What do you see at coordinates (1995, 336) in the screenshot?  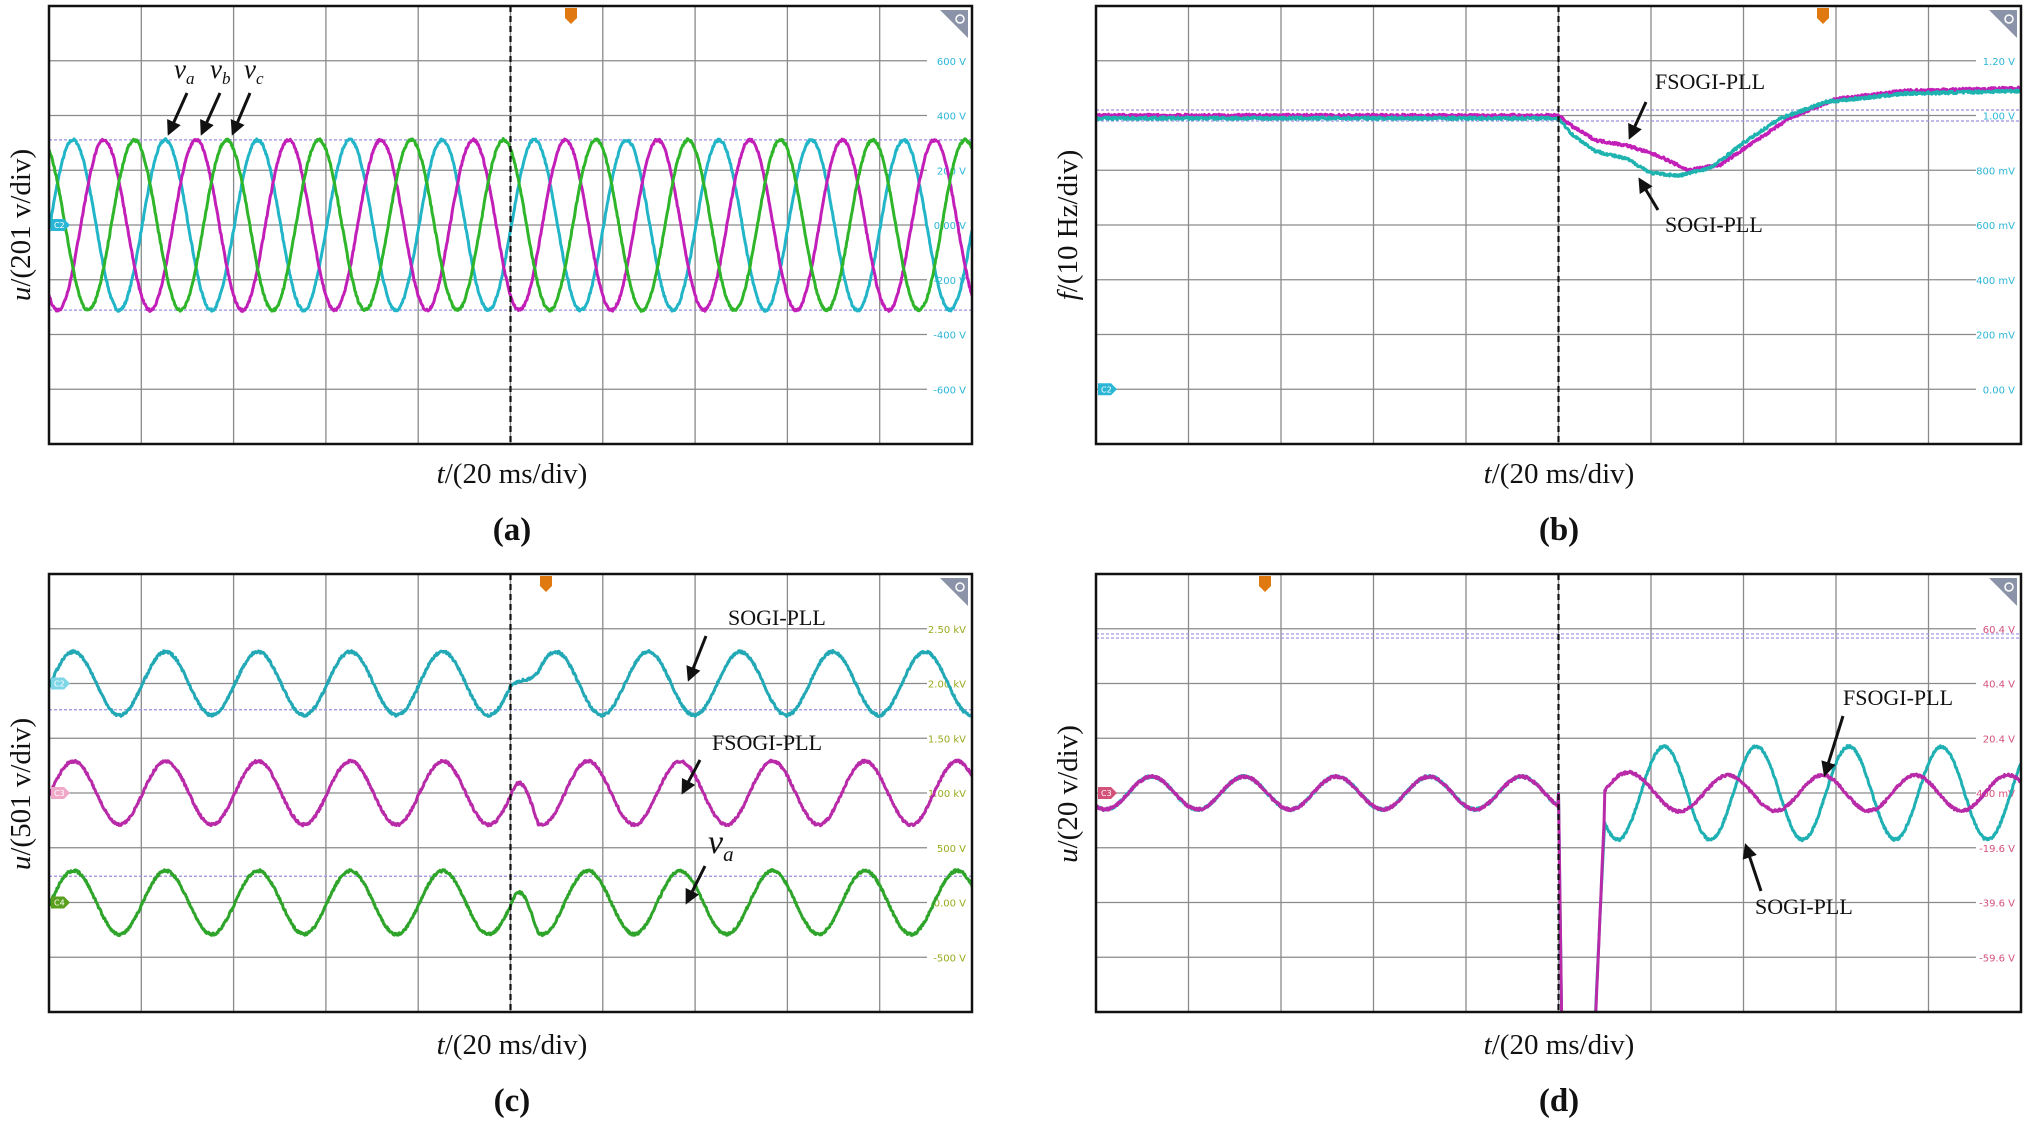 I see `y-tick-label: 200 mV` at bounding box center [1995, 336].